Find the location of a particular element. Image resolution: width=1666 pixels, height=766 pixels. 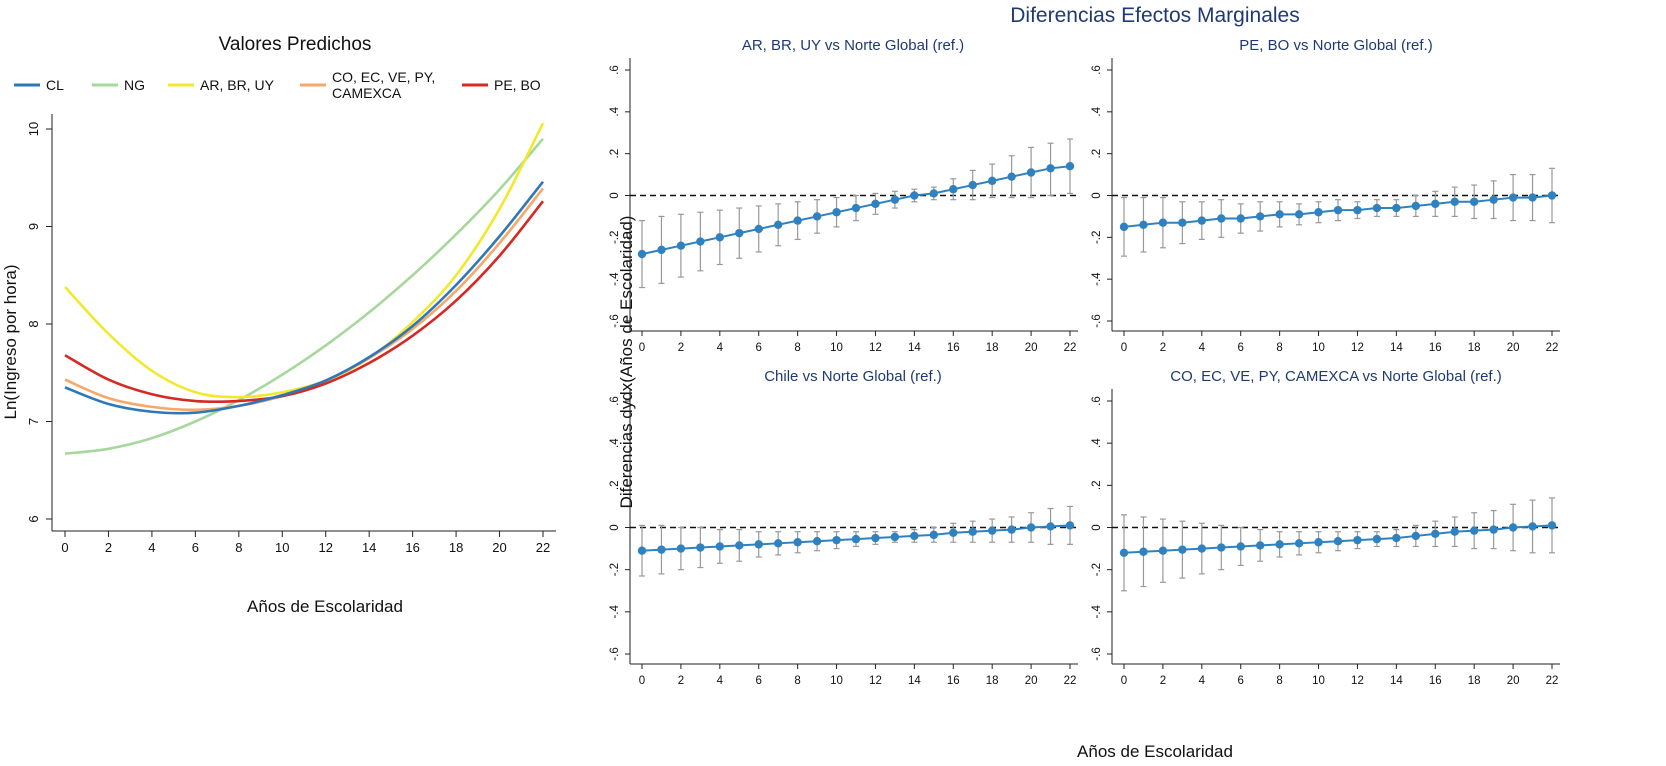

left-x-tick-label: 16 is located at coordinates (412, 547).